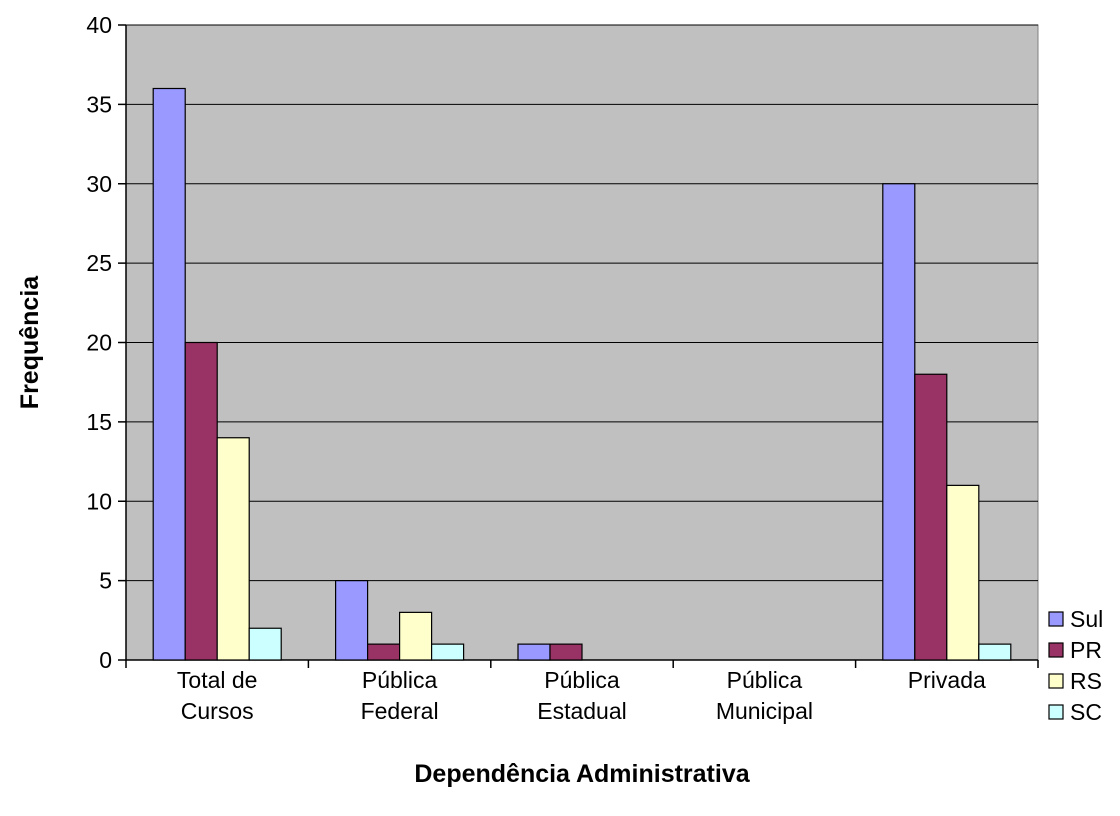  I want to click on y-tick-label: 5, so click(105, 581).